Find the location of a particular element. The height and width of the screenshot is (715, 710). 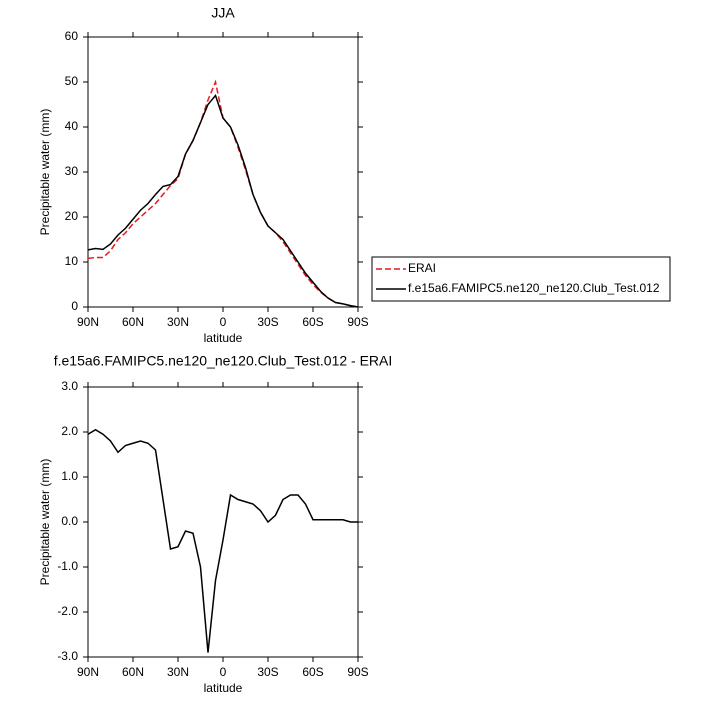

y-tick-label: 0 is located at coordinates (74, 306).